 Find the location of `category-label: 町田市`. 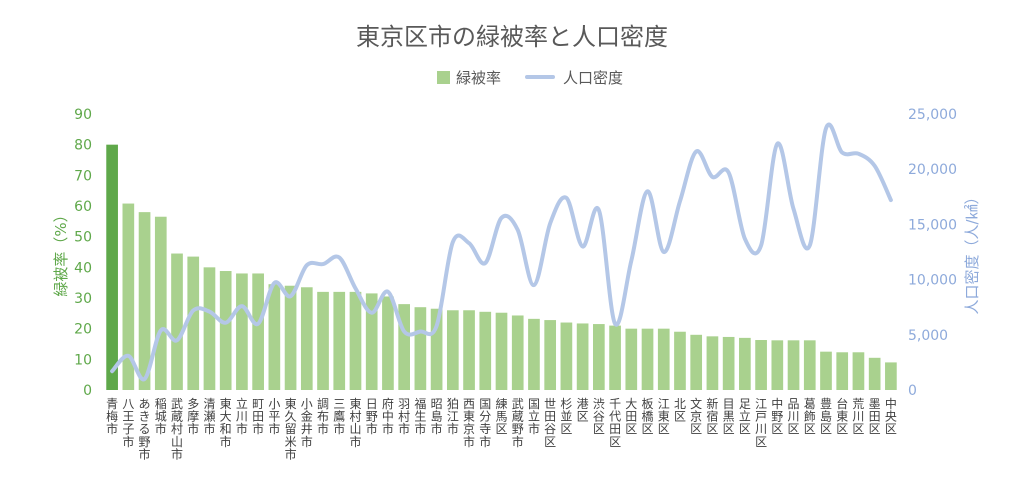

category-label: 町田市 is located at coordinates (258, 416).